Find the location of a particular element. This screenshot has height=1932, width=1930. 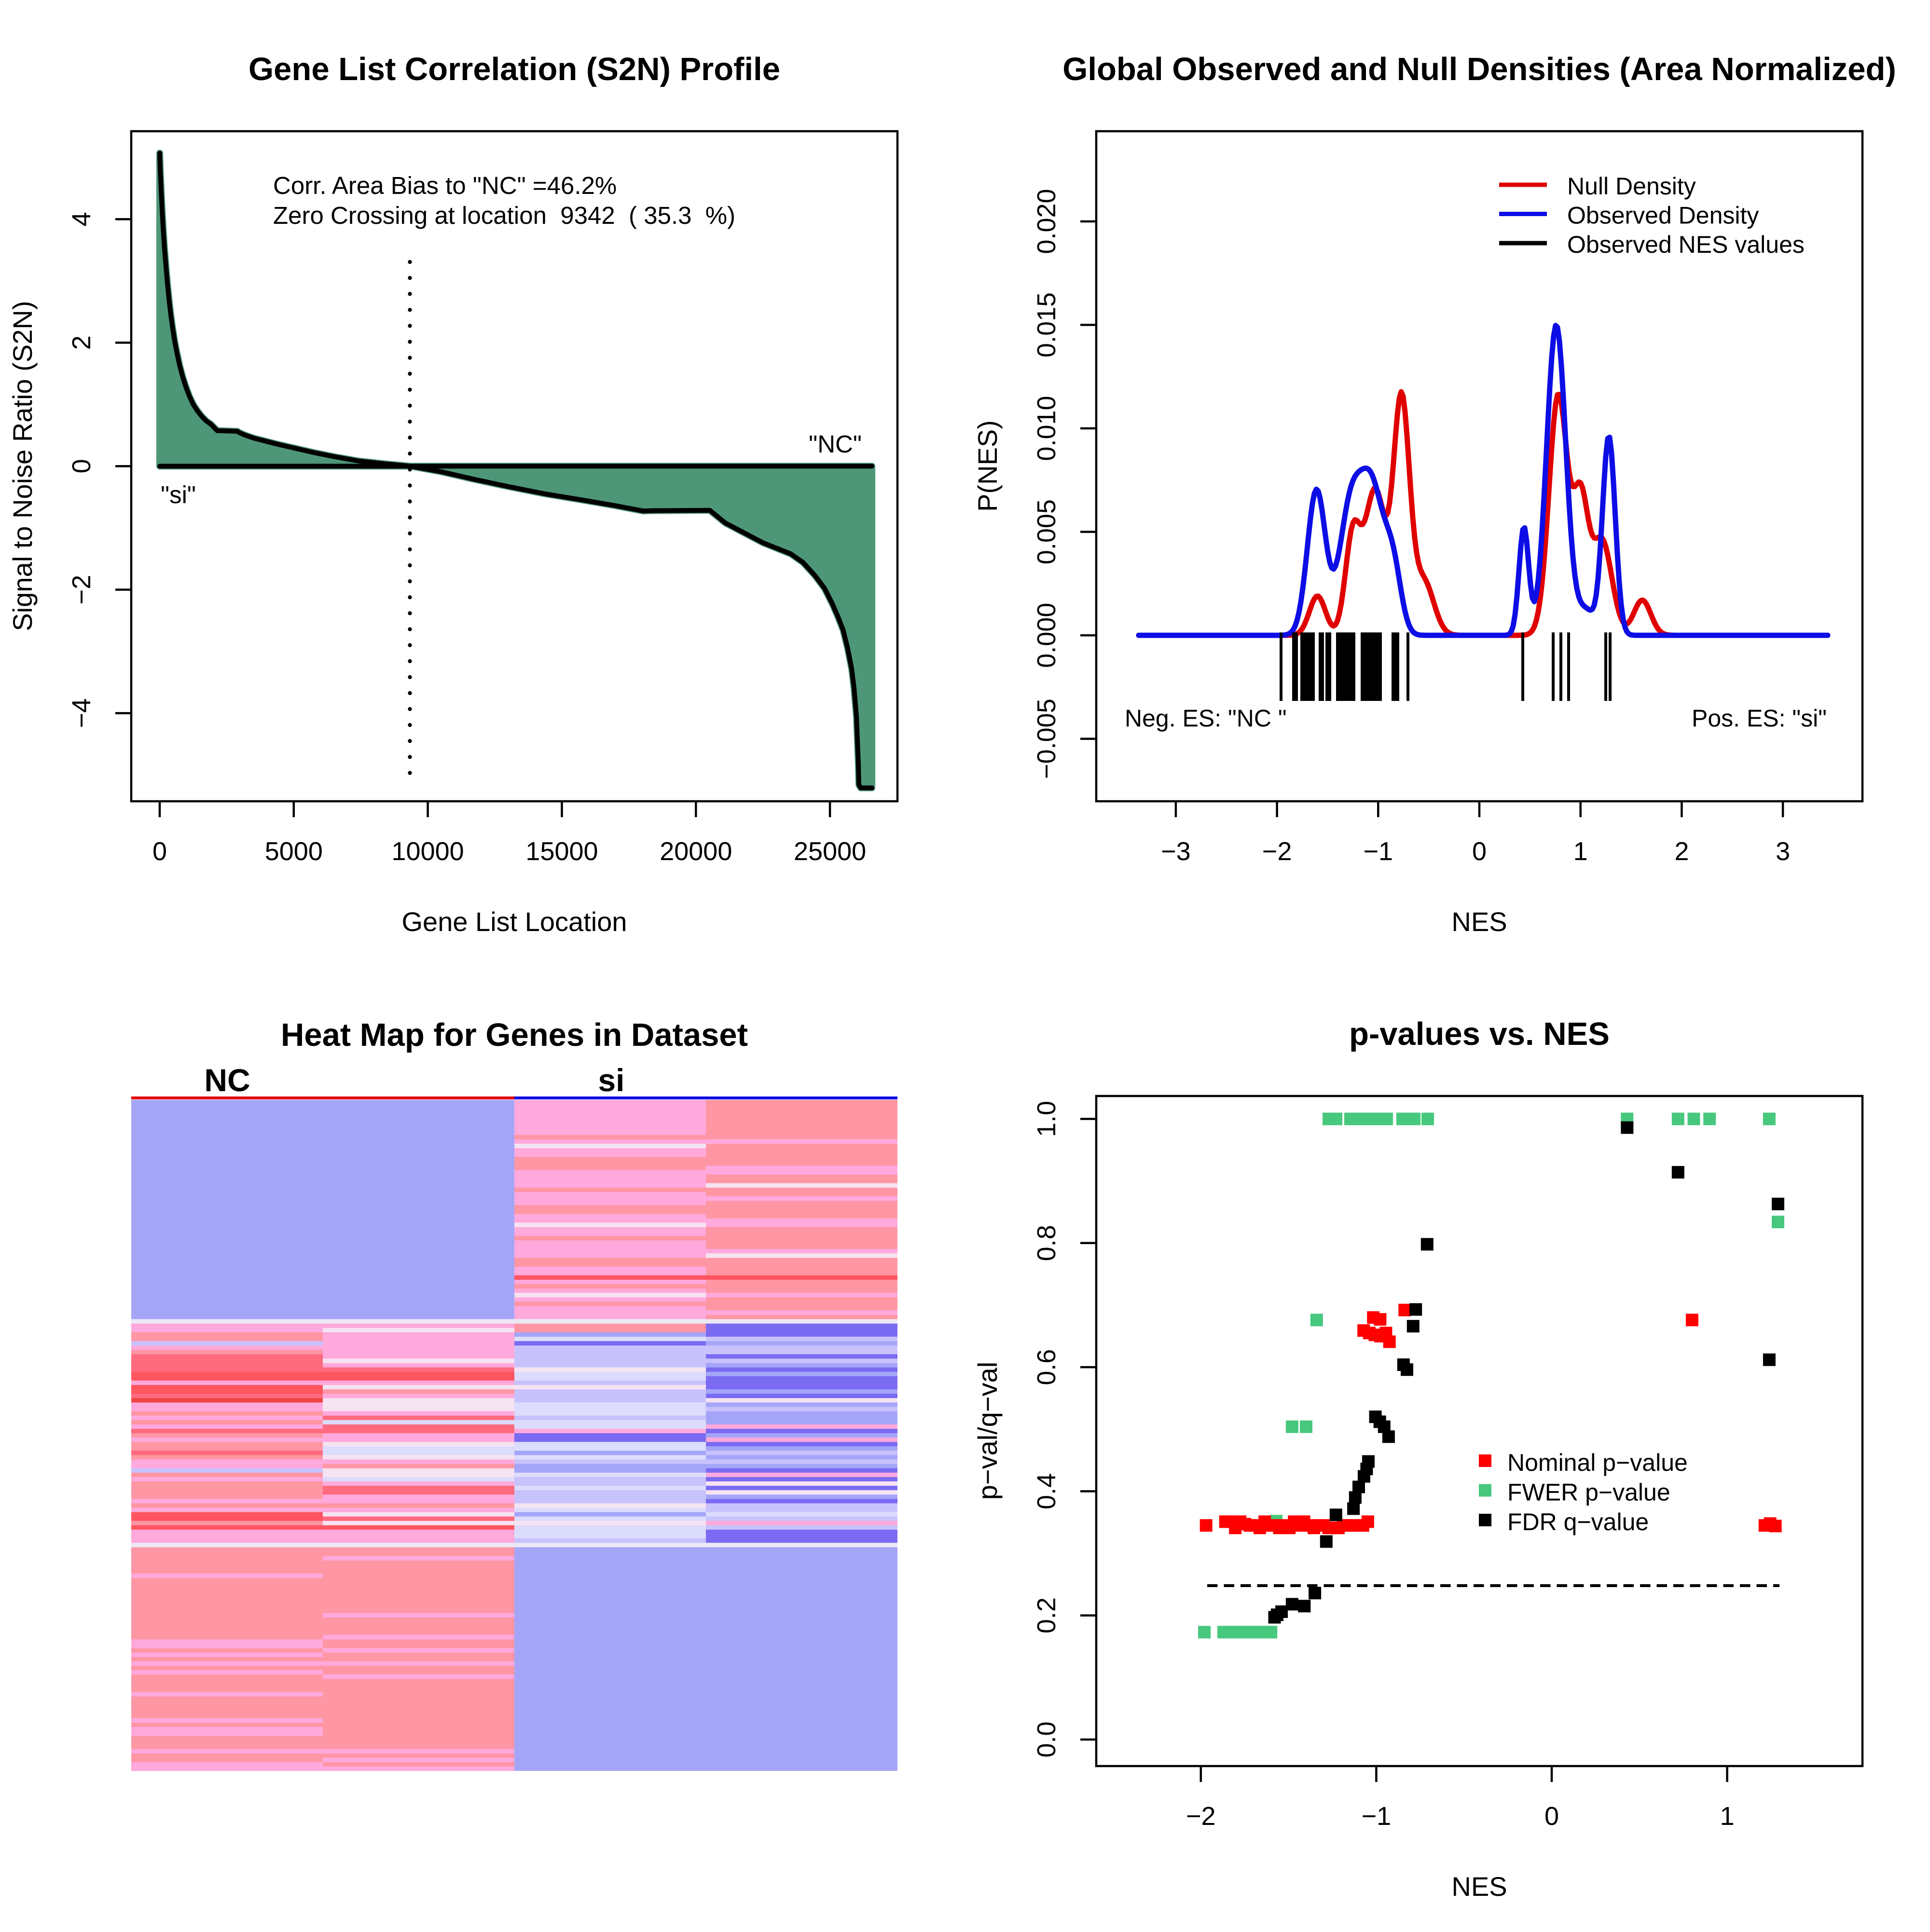

svg-text:Gene List Correlation (S2N) Pr: Gene List Correlation (S2N) Profile is located at coordinates (514, 69).